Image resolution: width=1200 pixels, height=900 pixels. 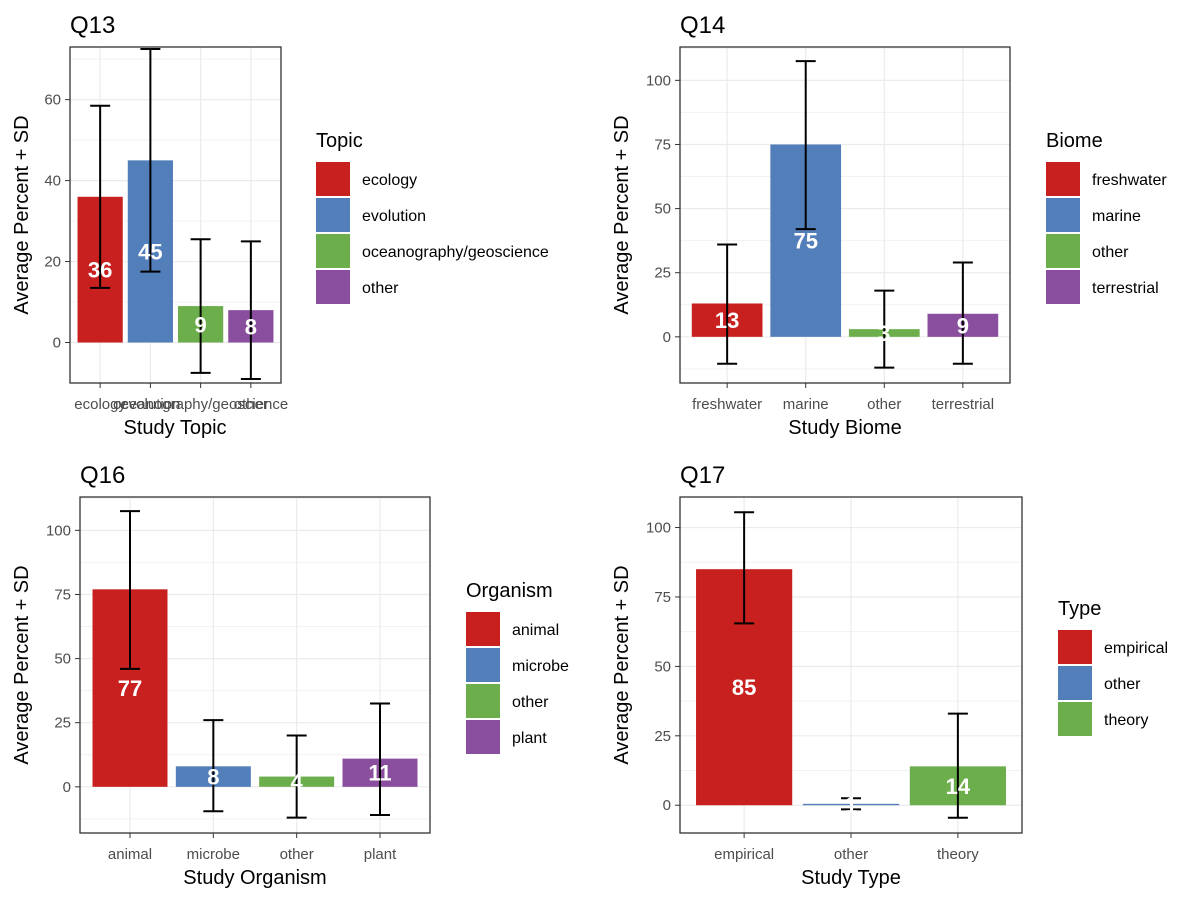 I want to click on y-tick-label: 60, so click(x=52, y=100).